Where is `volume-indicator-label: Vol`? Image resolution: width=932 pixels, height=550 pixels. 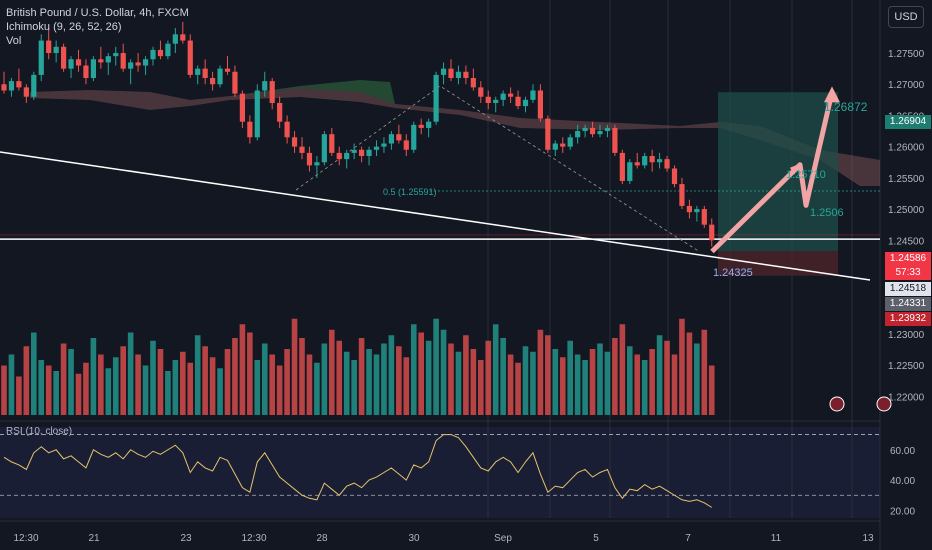 volume-indicator-label: Vol is located at coordinates (14, 41).